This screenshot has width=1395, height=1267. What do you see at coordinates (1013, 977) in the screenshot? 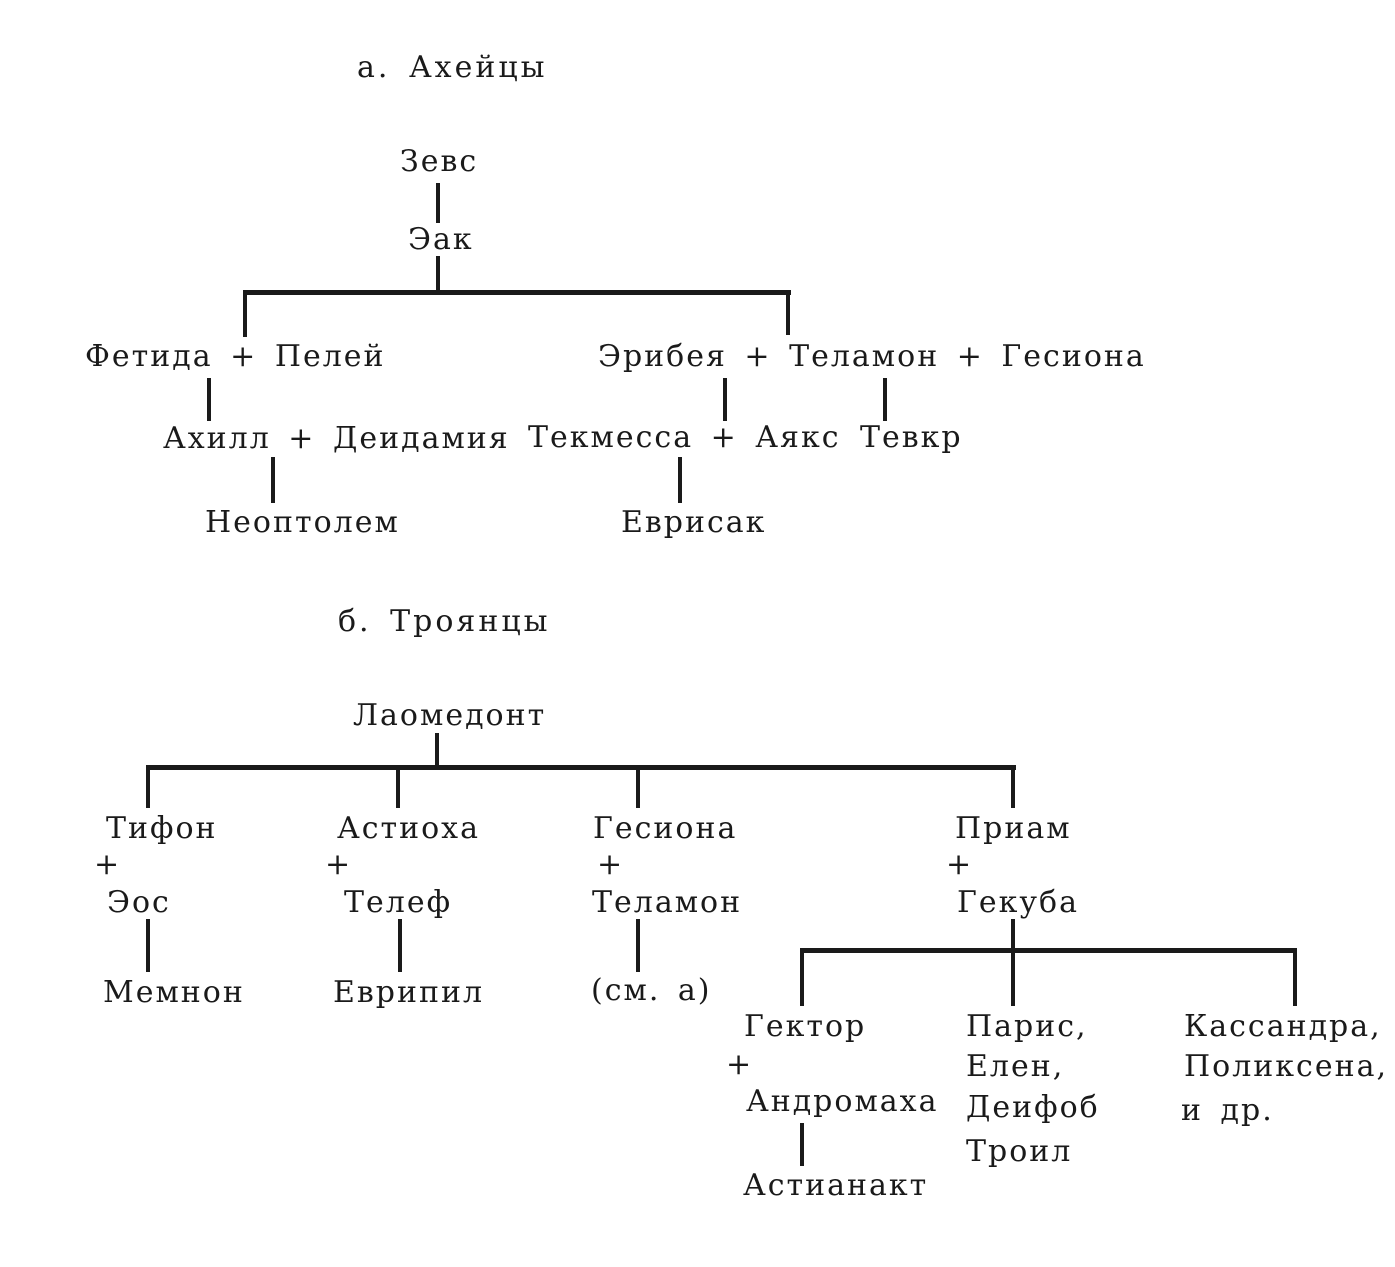
I see `line-bar-paris` at bounding box center [1013, 977].